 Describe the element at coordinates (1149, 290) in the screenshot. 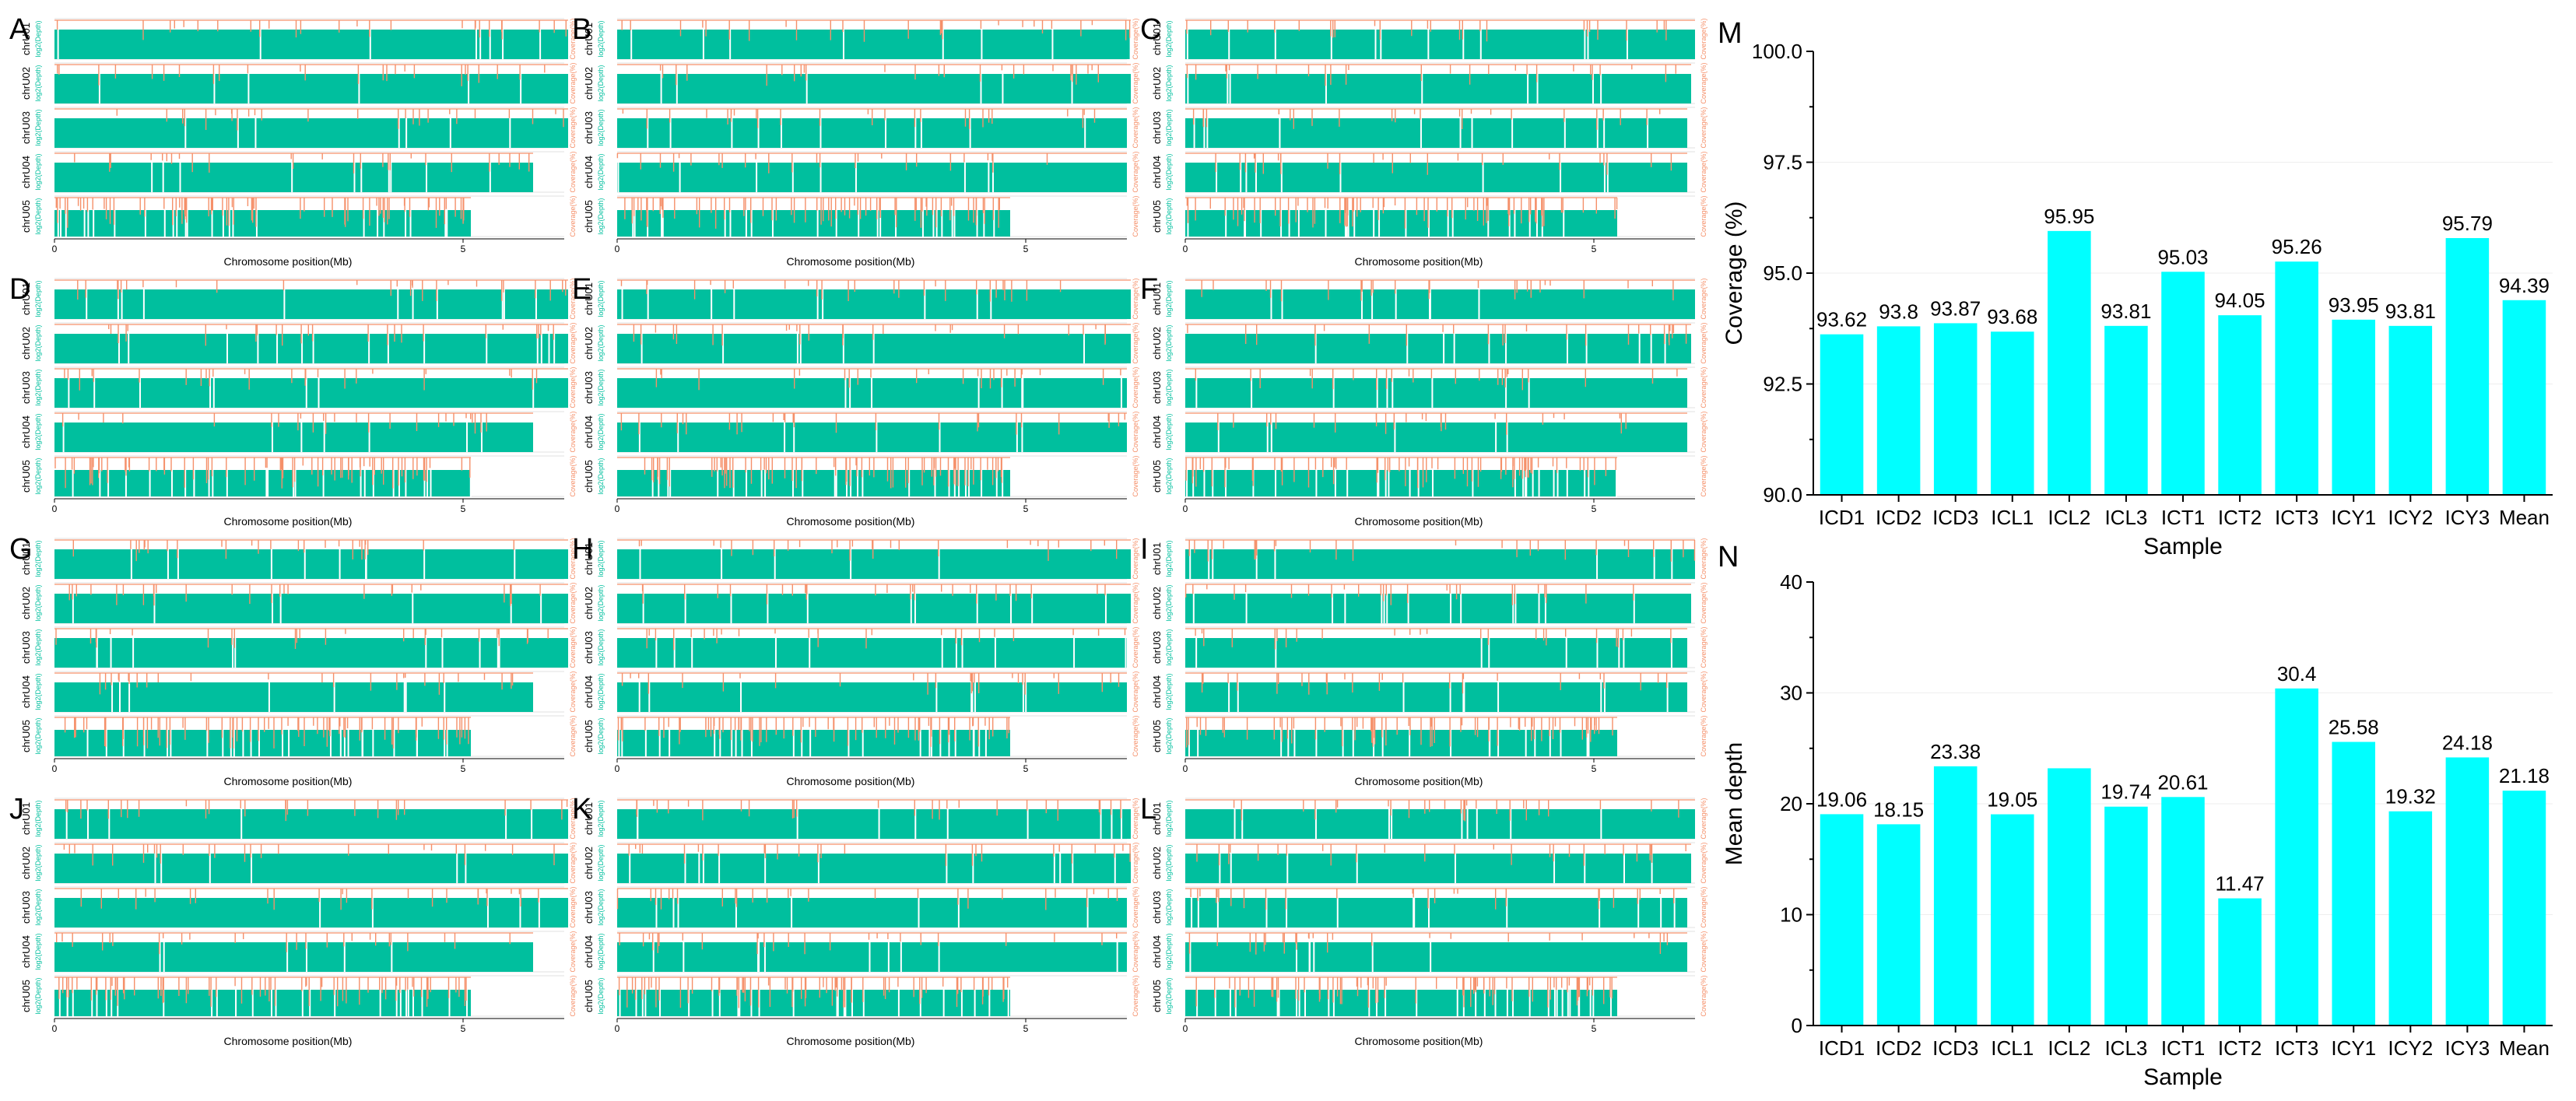

I see `panel-label-F: F` at that location.